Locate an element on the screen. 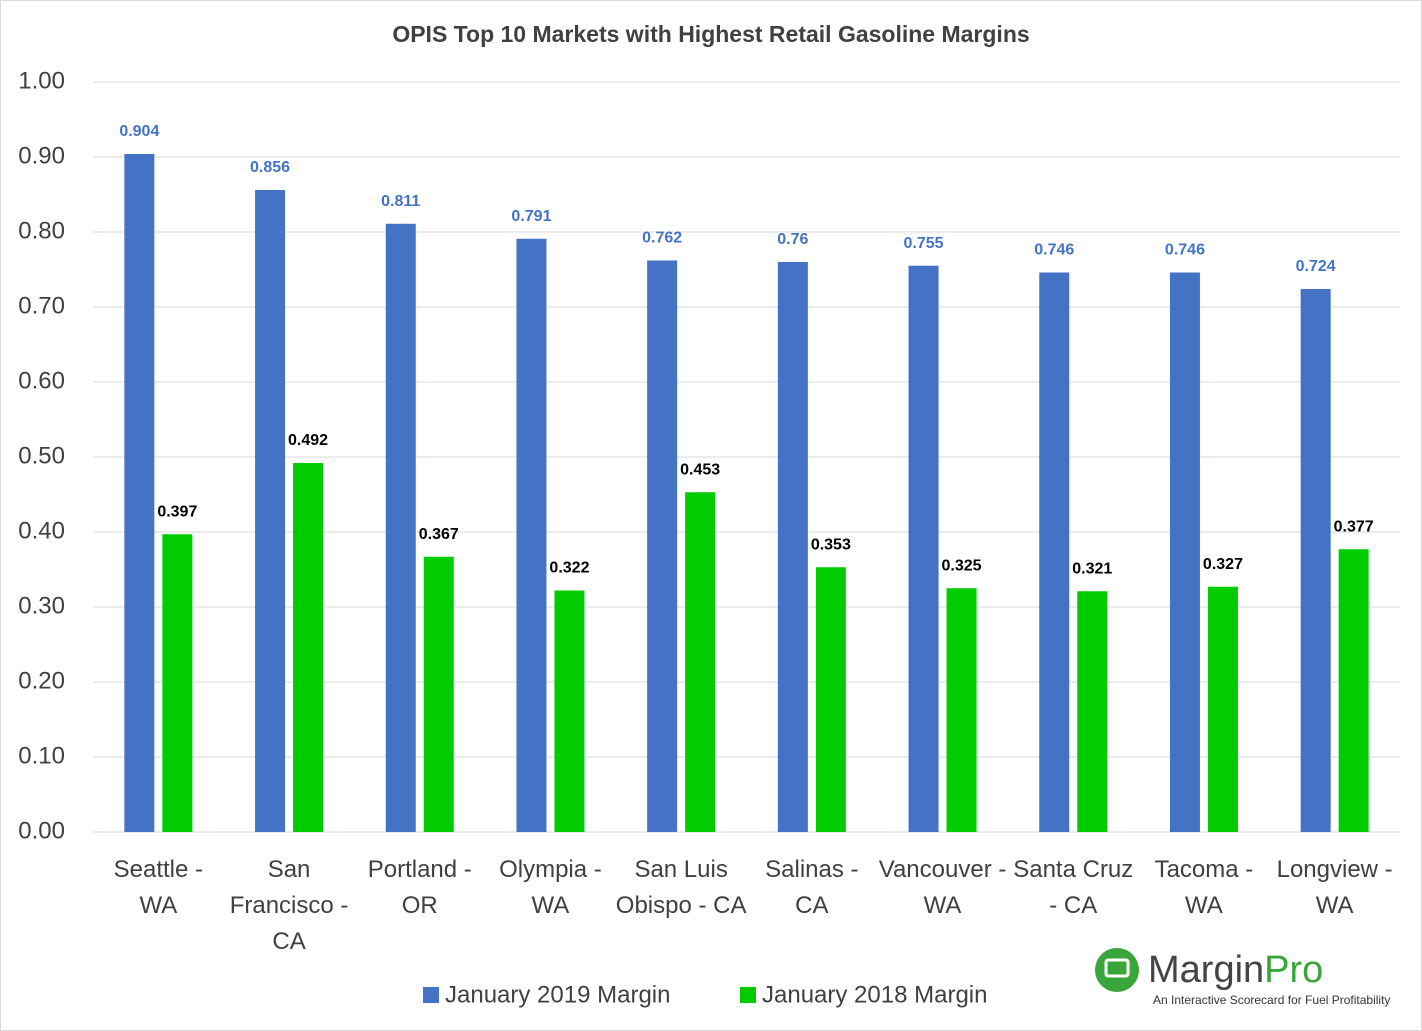  data-label: 0.377 is located at coordinates (1354, 526).